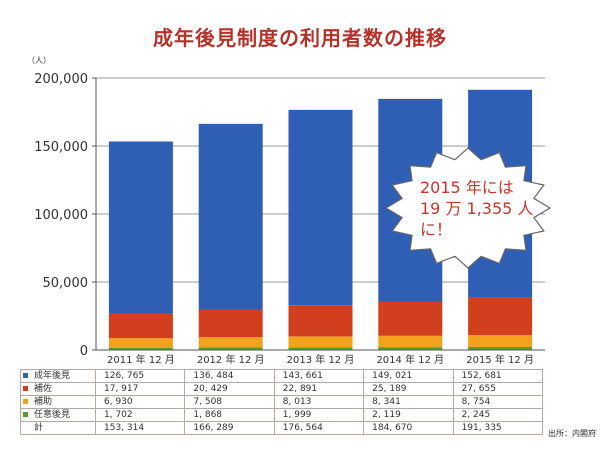 The image size is (600, 450). What do you see at coordinates (58, 402) in the screenshot?
I see `table-row-header: 補助` at bounding box center [58, 402].